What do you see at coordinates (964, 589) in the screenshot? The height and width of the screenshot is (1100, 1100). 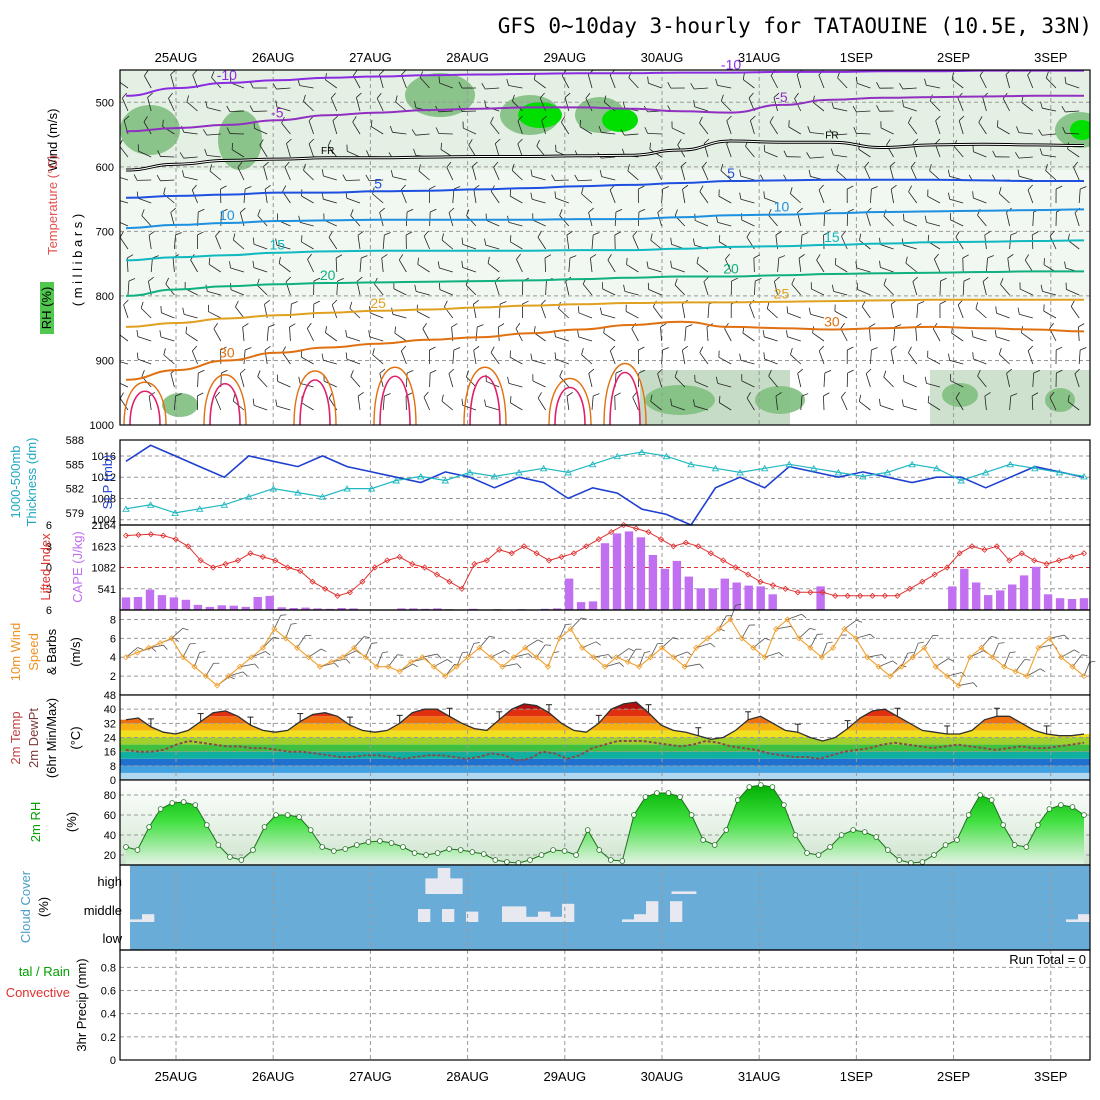 I see `cape-bar` at bounding box center [964, 589].